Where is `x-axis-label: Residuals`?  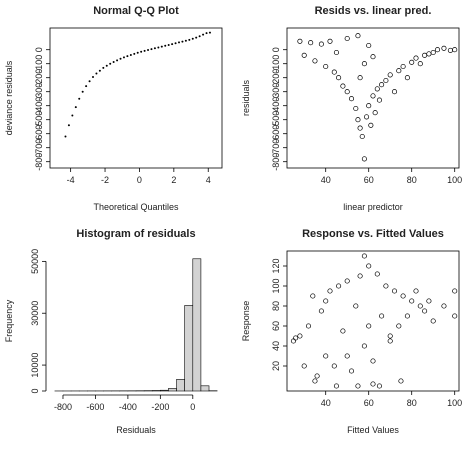 x-axis-label: Residuals is located at coordinates (136, 430).